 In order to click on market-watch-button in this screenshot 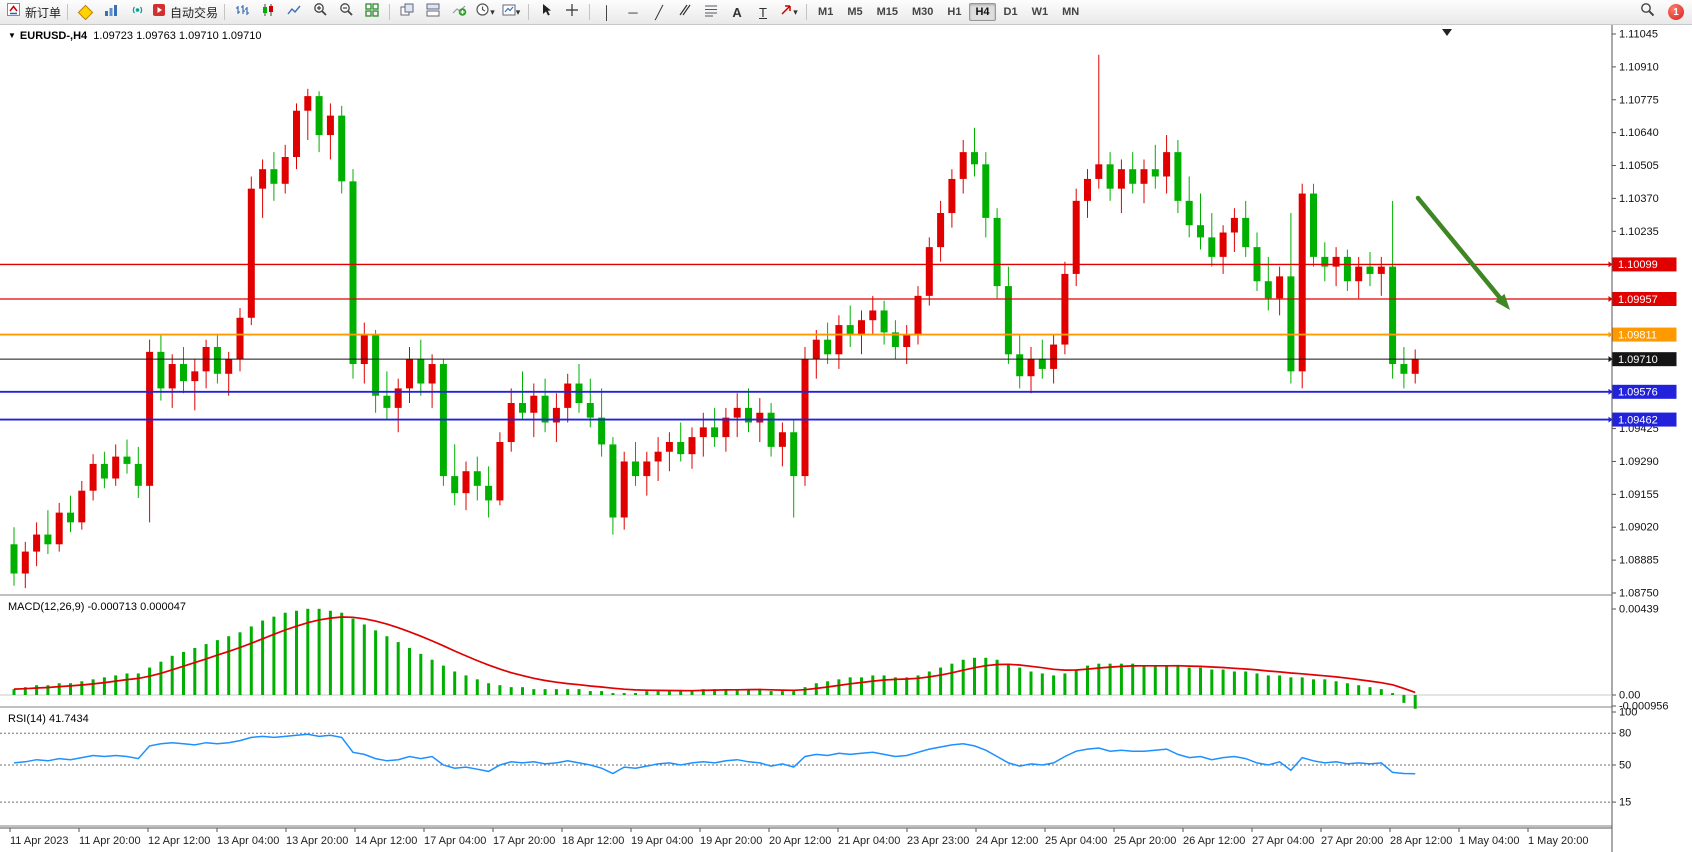, I will do `click(111, 12)`.